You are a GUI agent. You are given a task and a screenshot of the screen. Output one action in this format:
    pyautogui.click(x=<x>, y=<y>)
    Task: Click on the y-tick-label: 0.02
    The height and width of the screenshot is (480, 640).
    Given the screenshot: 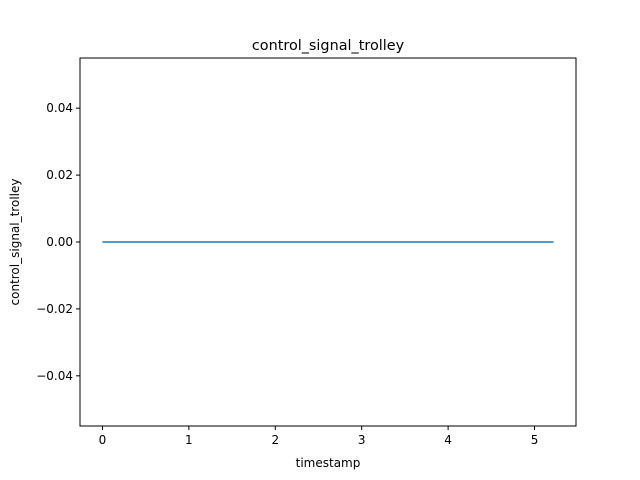 What is the action you would take?
    pyautogui.click(x=59, y=175)
    